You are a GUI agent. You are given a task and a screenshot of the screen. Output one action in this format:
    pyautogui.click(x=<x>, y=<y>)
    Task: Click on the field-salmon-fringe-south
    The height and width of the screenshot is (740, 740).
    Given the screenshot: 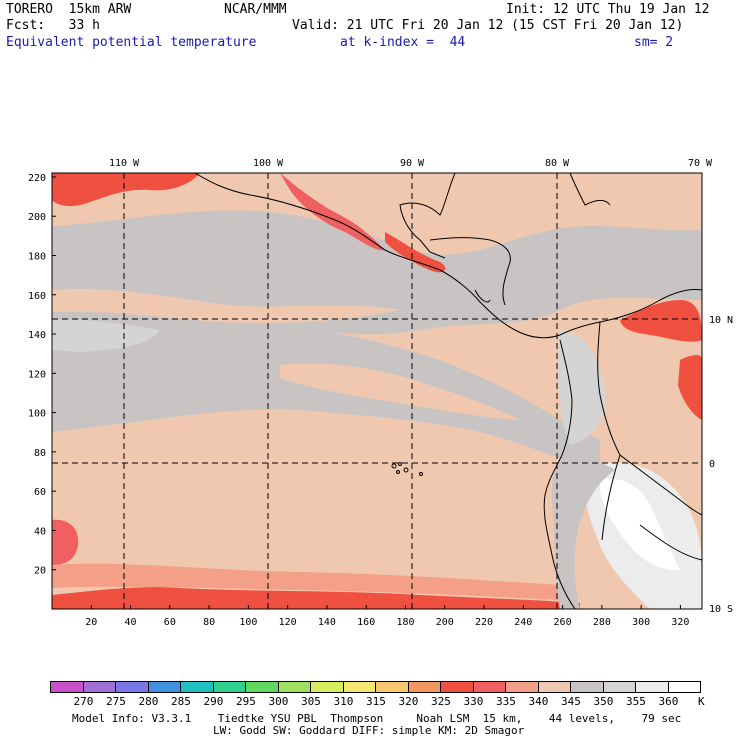 What is the action you would take?
    pyautogui.click(x=306, y=581)
    